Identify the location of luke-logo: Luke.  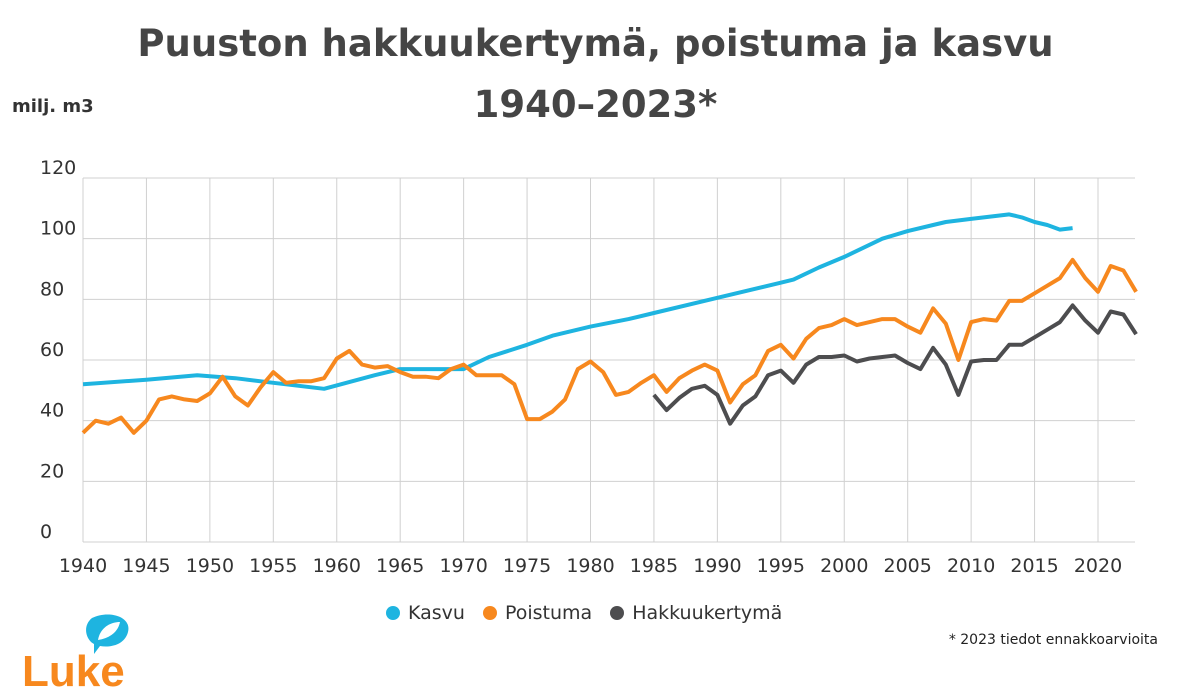
(80, 653).